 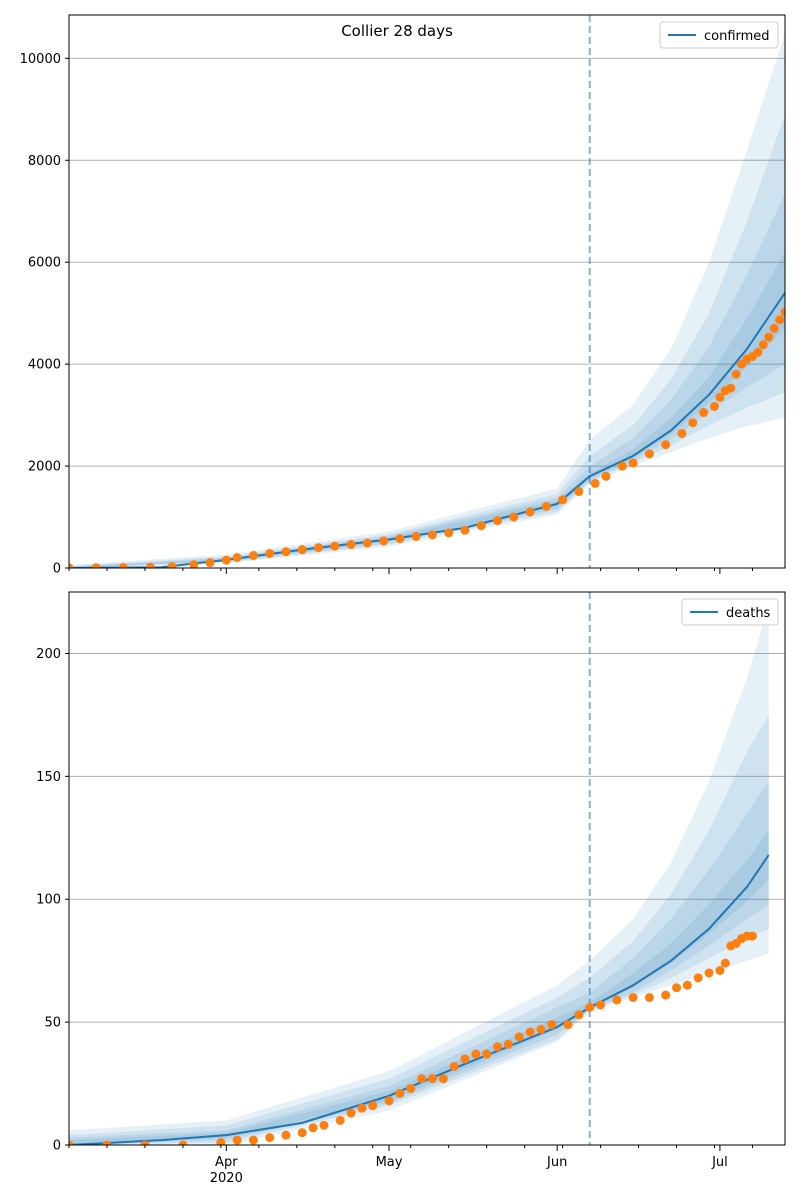 I want to click on y-tick-label: 4000, so click(x=44, y=365).